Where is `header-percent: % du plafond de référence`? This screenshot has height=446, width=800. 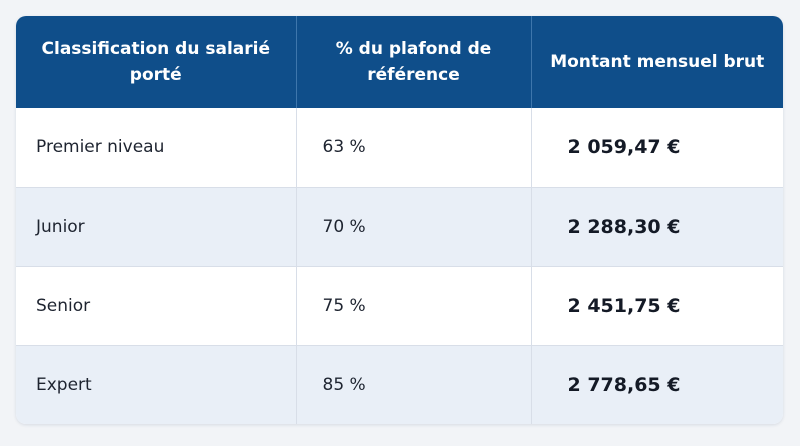 header-percent: % du plafond de référence is located at coordinates (414, 62).